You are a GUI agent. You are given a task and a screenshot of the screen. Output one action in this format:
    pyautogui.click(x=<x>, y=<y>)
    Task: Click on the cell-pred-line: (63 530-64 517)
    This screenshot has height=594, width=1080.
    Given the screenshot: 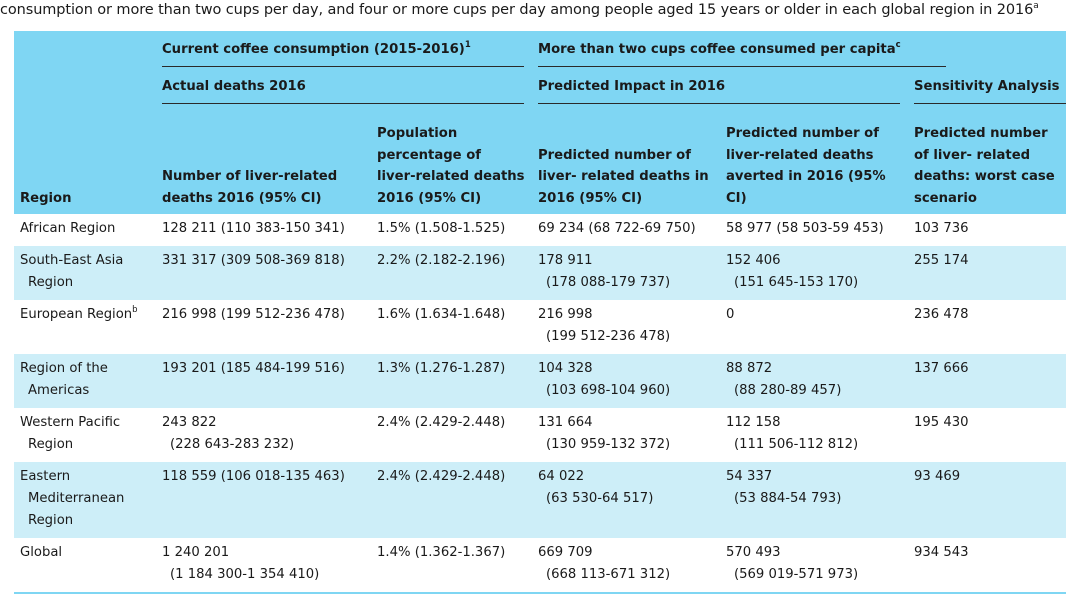 What is the action you would take?
    pyautogui.click(x=600, y=498)
    